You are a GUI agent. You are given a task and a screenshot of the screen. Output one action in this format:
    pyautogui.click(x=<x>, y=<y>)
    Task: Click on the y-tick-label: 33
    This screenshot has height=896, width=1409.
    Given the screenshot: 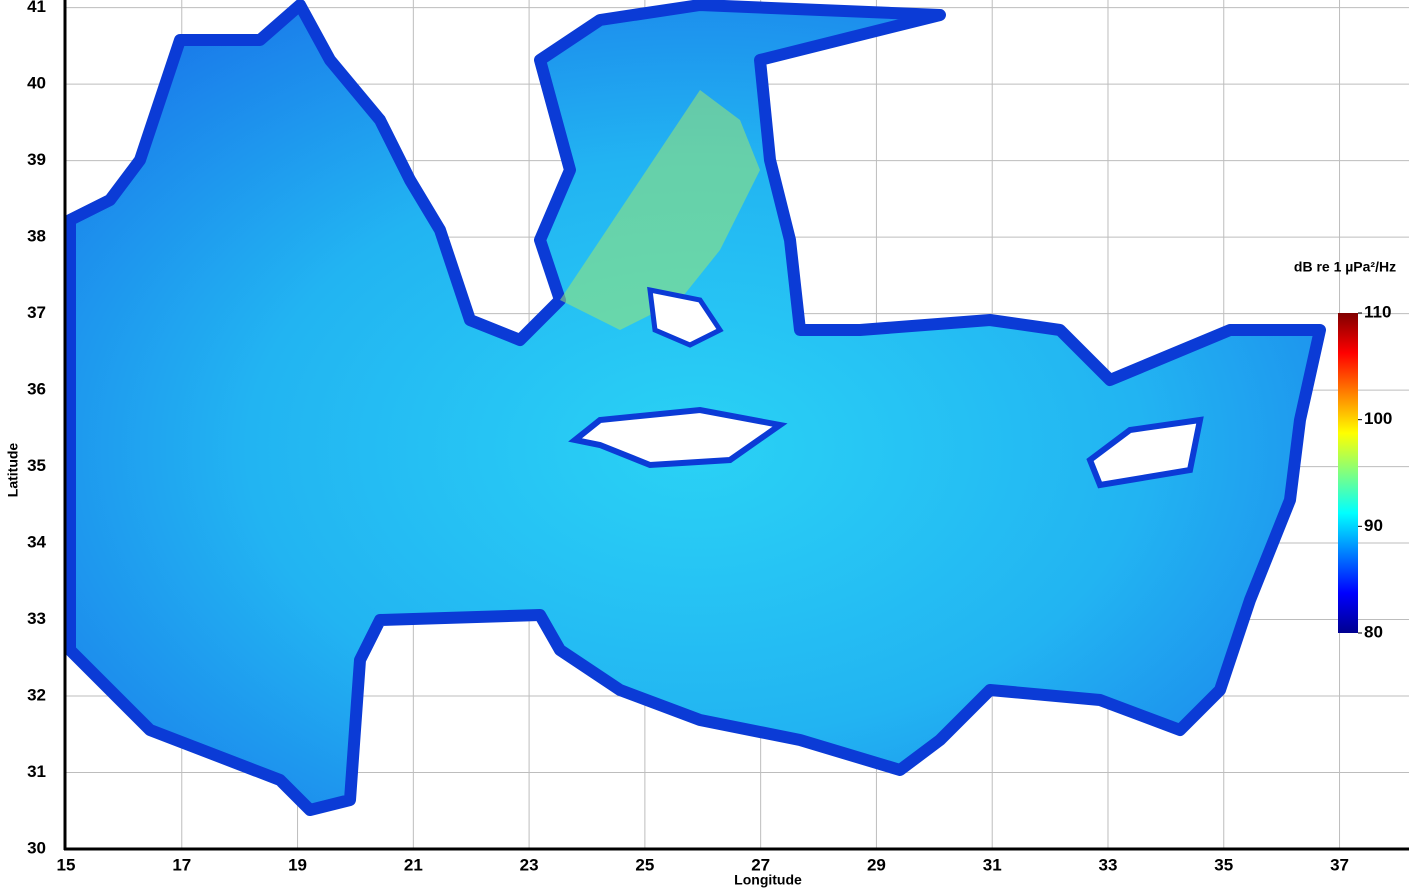 What is the action you would take?
    pyautogui.click(x=36, y=618)
    